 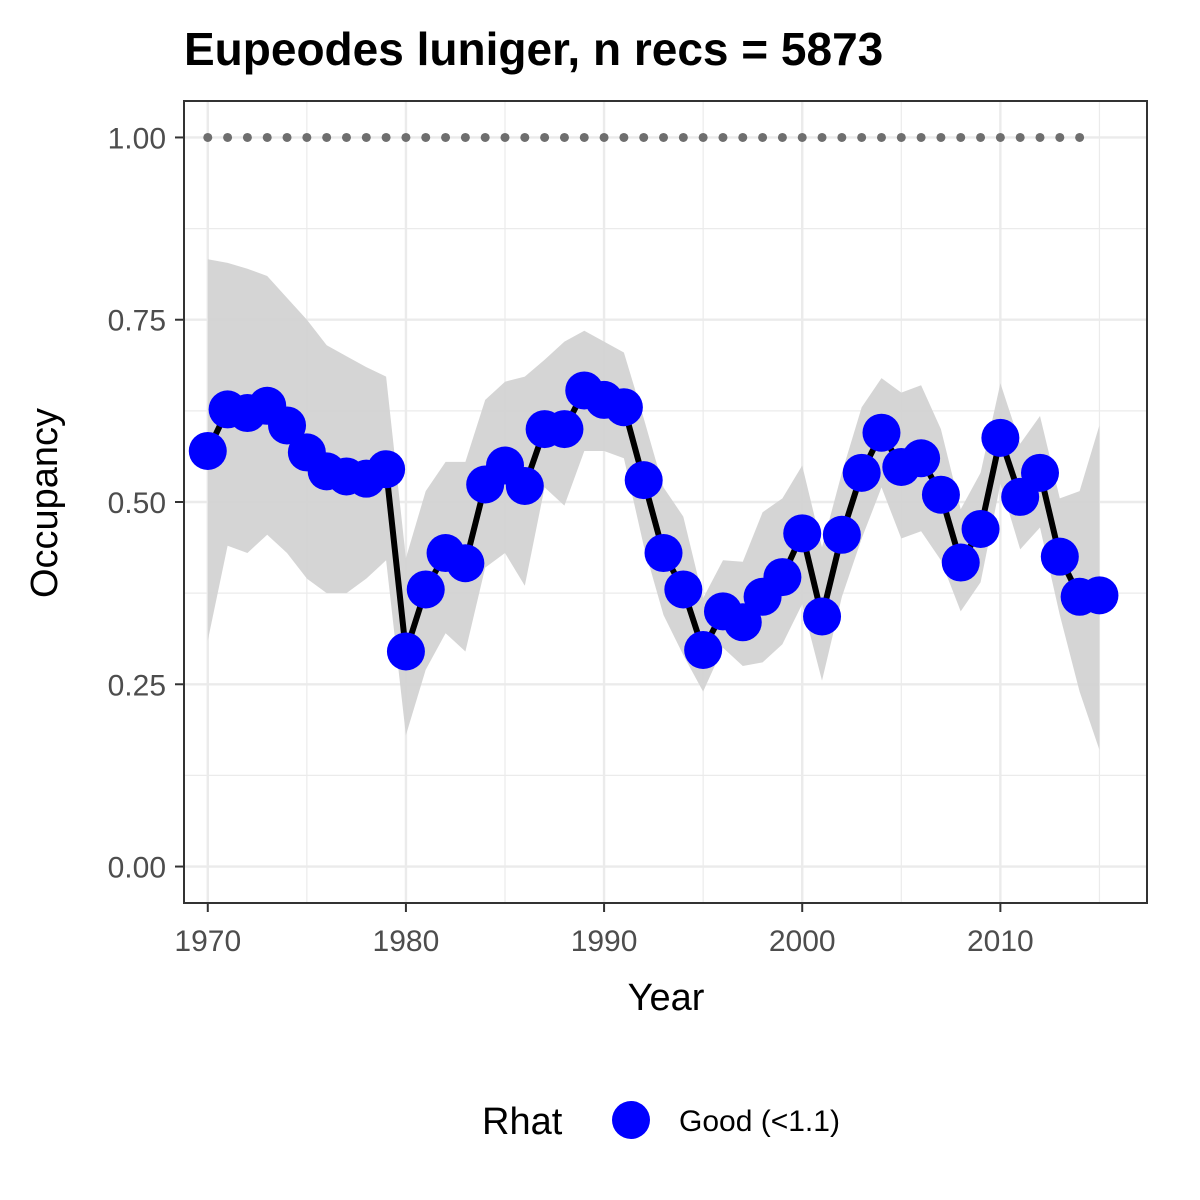 I want to click on y-tick-label: 1.00, so click(x=137, y=138).